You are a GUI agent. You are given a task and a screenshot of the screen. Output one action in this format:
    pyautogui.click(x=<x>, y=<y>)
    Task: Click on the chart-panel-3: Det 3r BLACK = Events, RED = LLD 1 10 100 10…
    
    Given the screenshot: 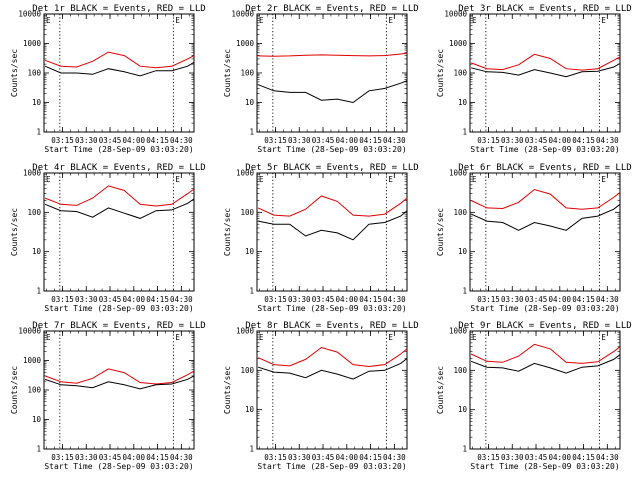 What is the action you would take?
    pyautogui.click(x=534, y=79)
    